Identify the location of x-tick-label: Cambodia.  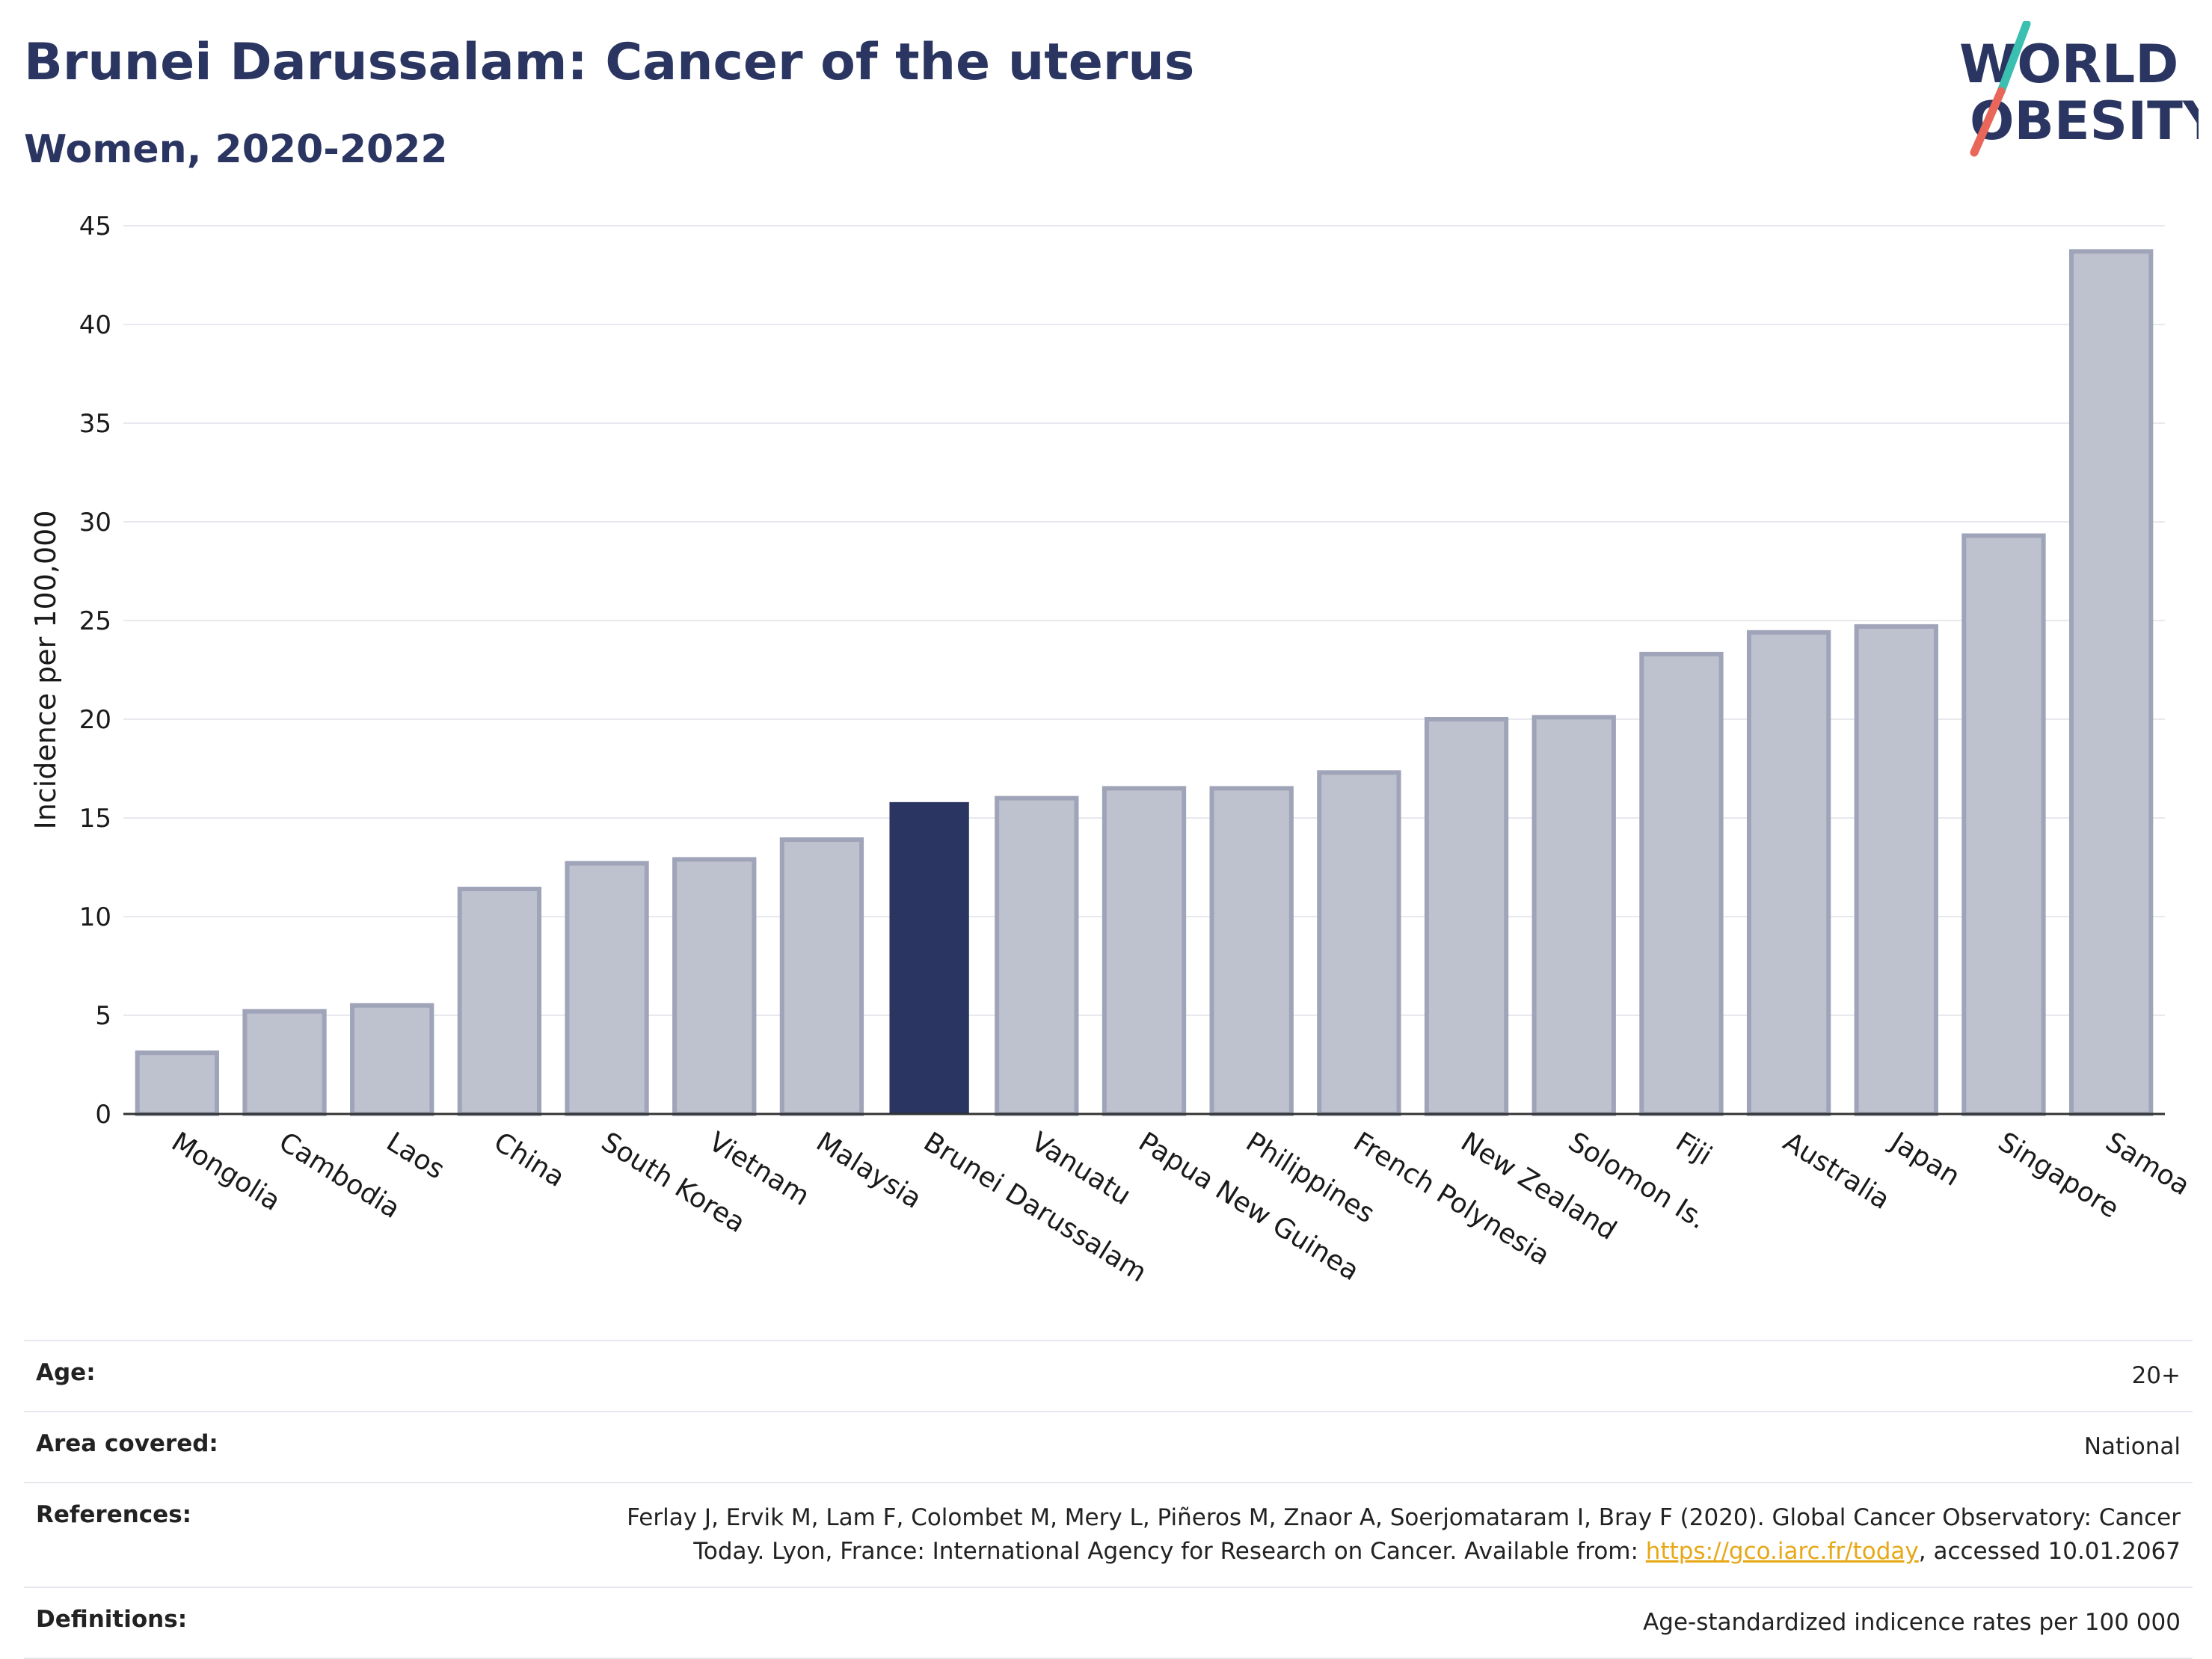
(339, 1176).